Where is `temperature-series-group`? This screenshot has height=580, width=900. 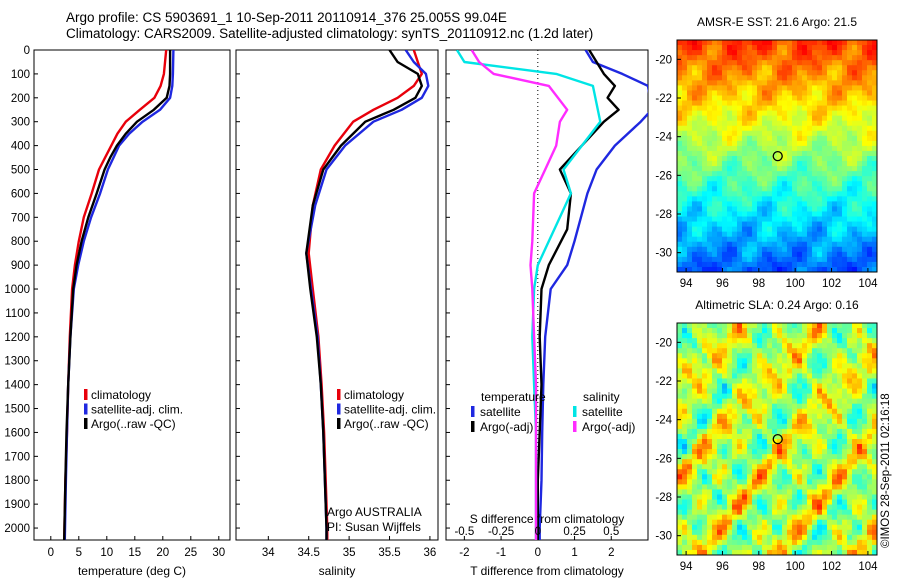
temperature-series-group is located at coordinates (119, 295).